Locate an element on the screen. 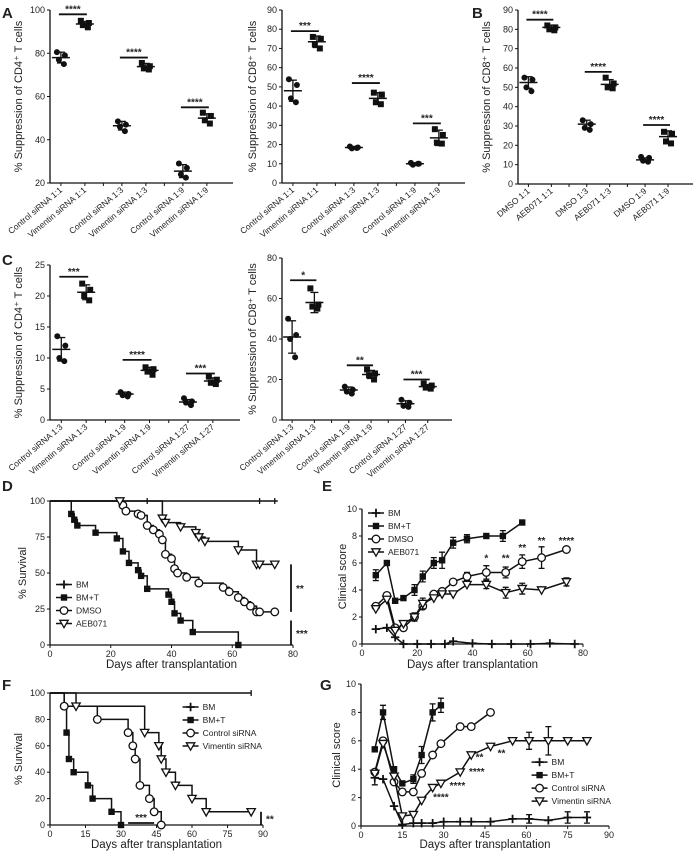 Image resolution: width=700 pixels, height=857 pixels. y-tick-label: 50 is located at coordinates (272, 87).